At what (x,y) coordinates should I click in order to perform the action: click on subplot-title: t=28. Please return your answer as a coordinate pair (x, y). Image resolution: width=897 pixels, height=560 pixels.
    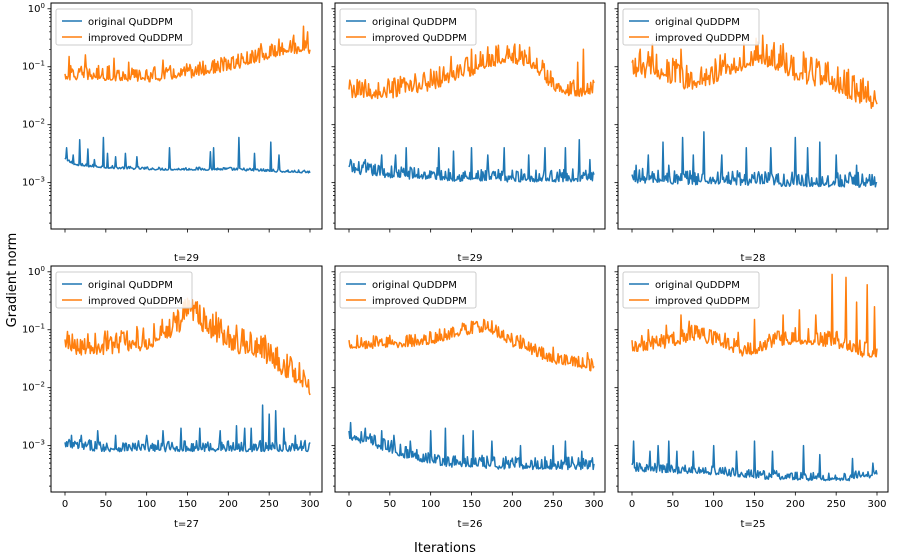
    Looking at the image, I should click on (752, 258).